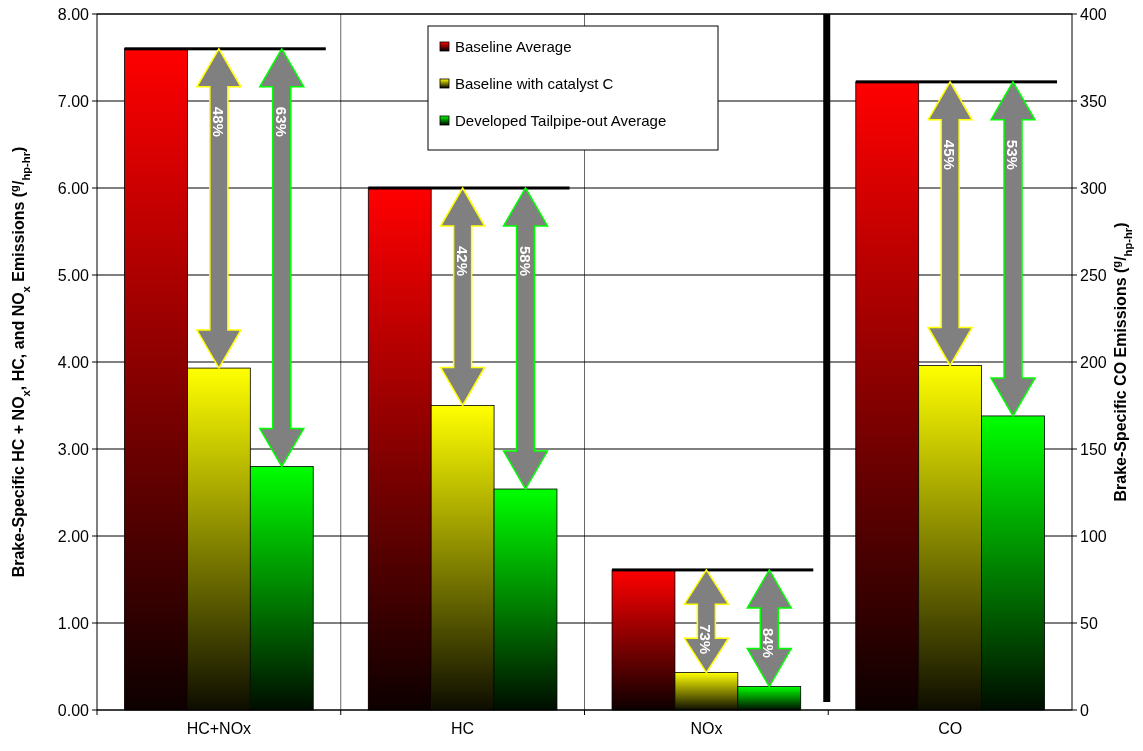 This screenshot has width=1143, height=751. What do you see at coordinates (706, 639) in the screenshot?
I see `annotation: 73%` at bounding box center [706, 639].